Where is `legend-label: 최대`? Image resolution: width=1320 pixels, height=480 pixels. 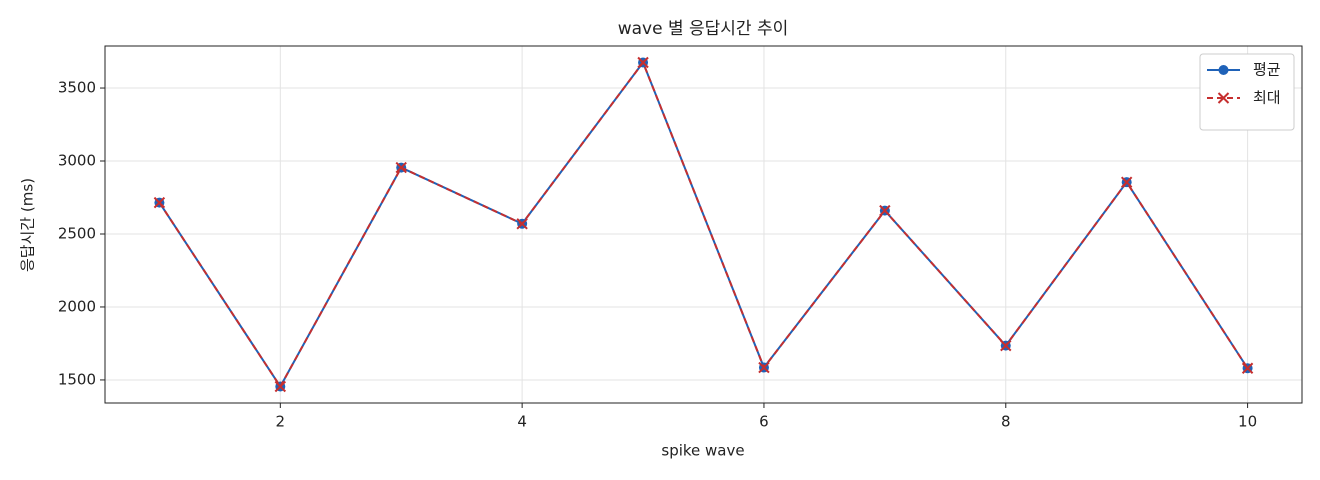 legend-label: 최대 is located at coordinates (1267, 98).